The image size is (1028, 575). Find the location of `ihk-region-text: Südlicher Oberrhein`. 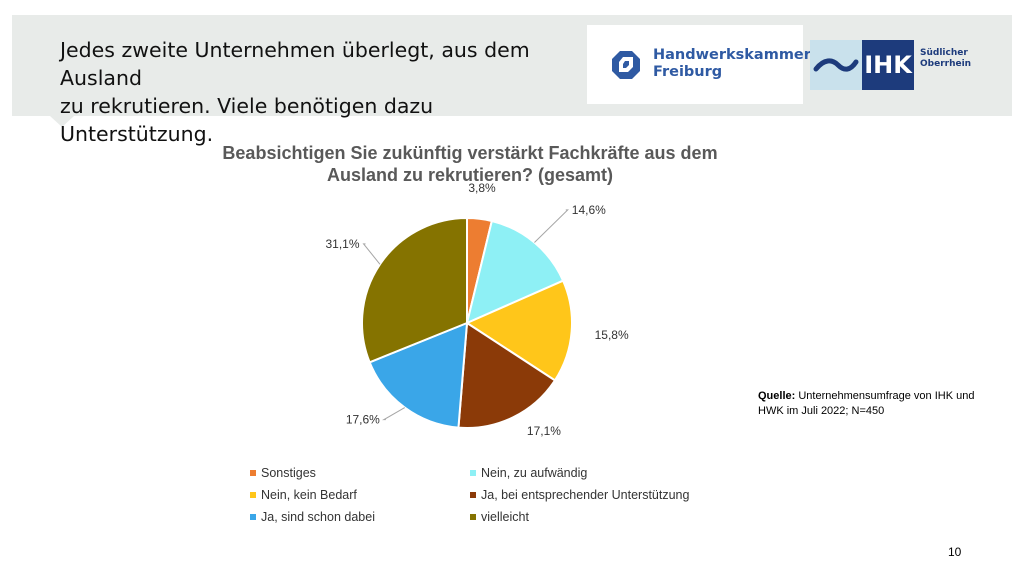

ihk-region-text: Südlicher Oberrhein is located at coordinates (945, 59).